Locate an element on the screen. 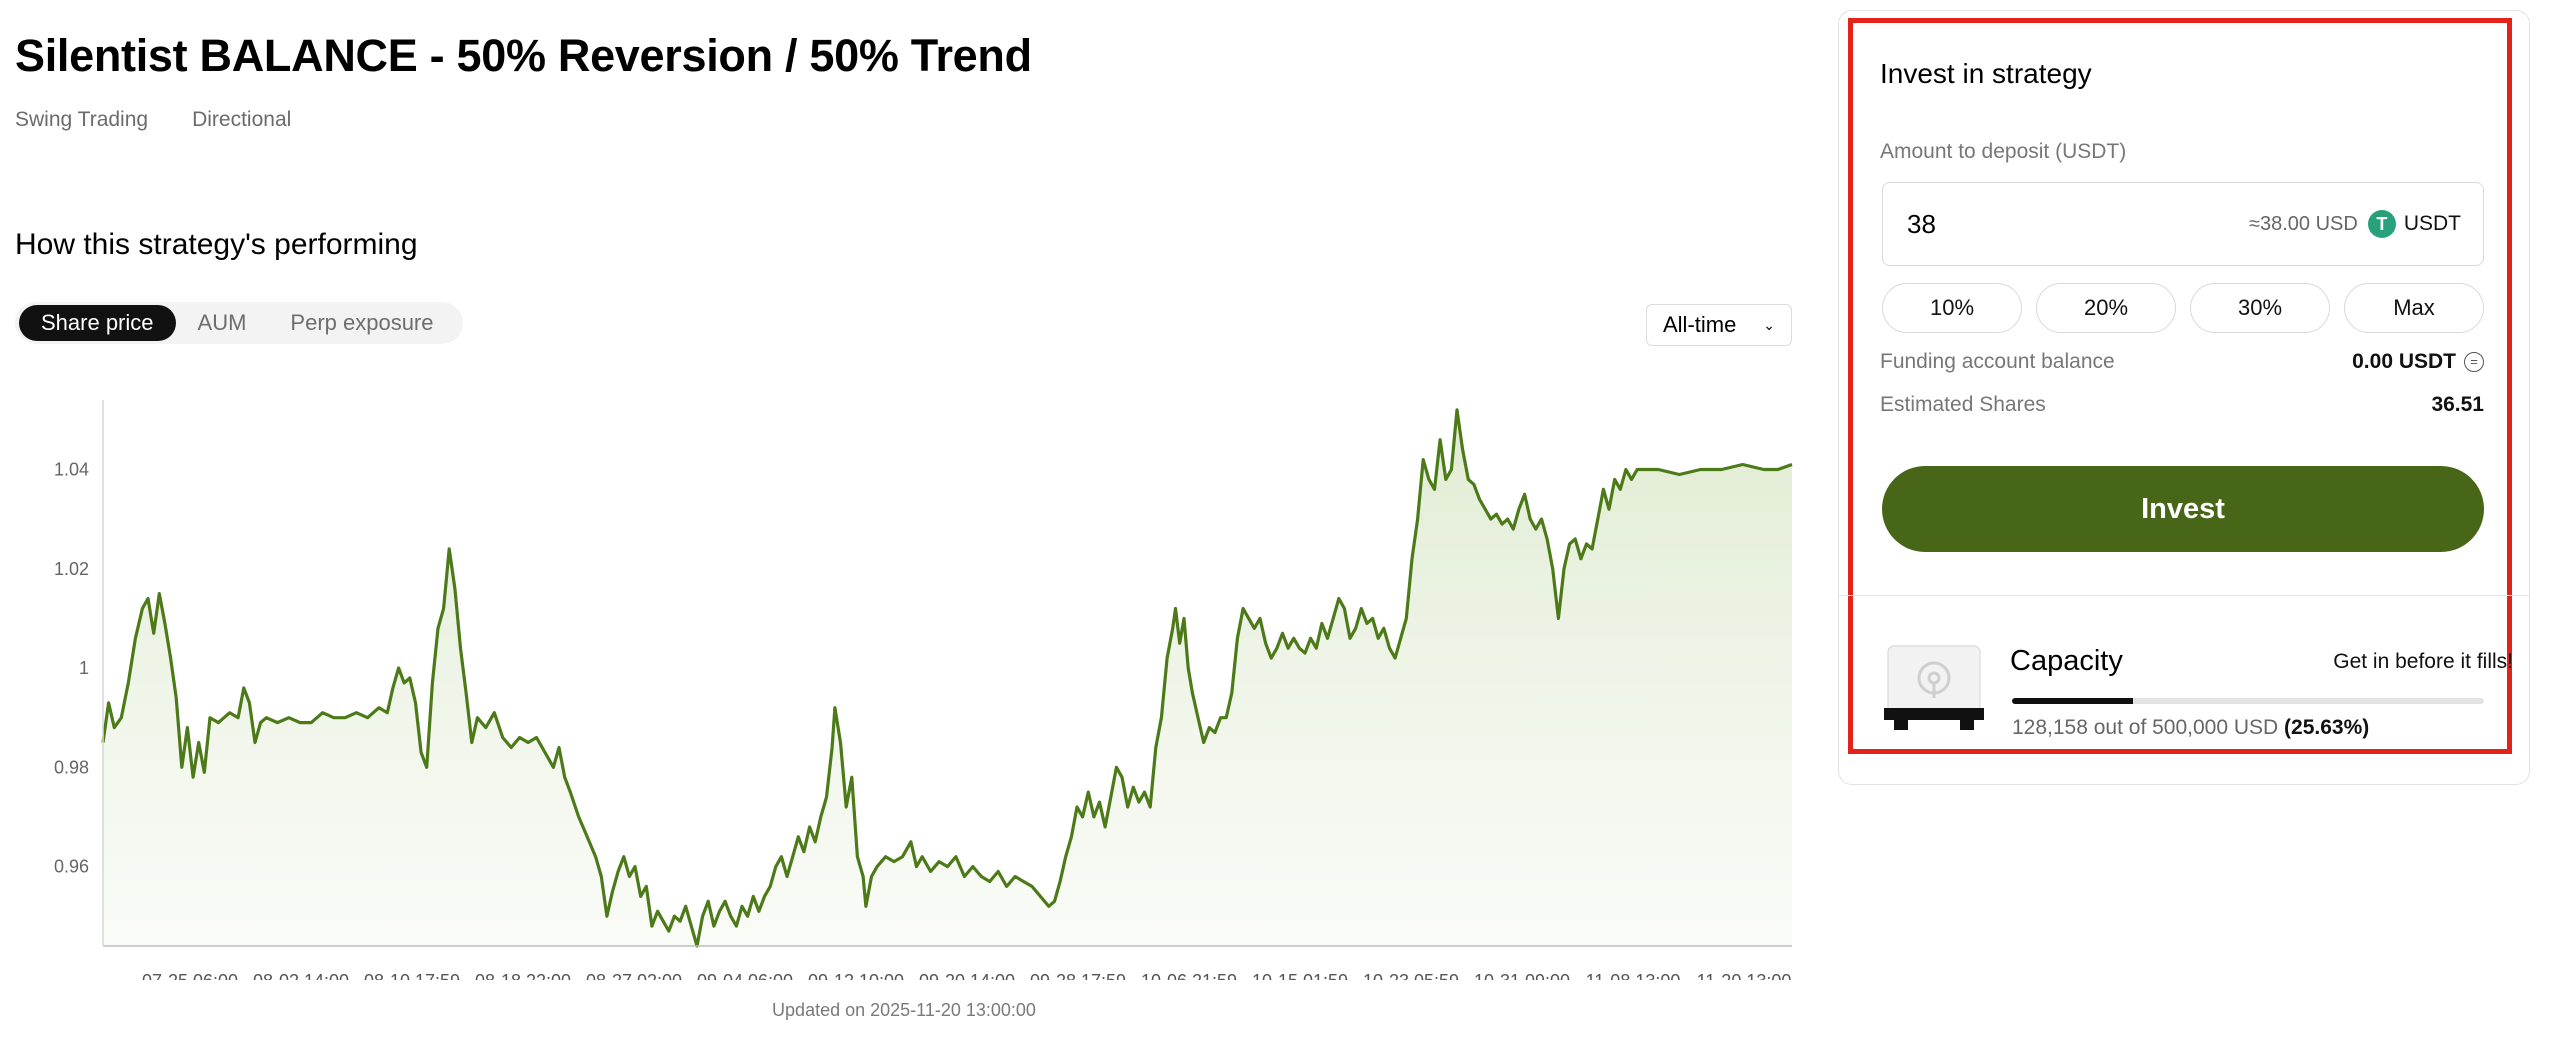  chevron-down-icon: ⌄ is located at coordinates (1769, 324).